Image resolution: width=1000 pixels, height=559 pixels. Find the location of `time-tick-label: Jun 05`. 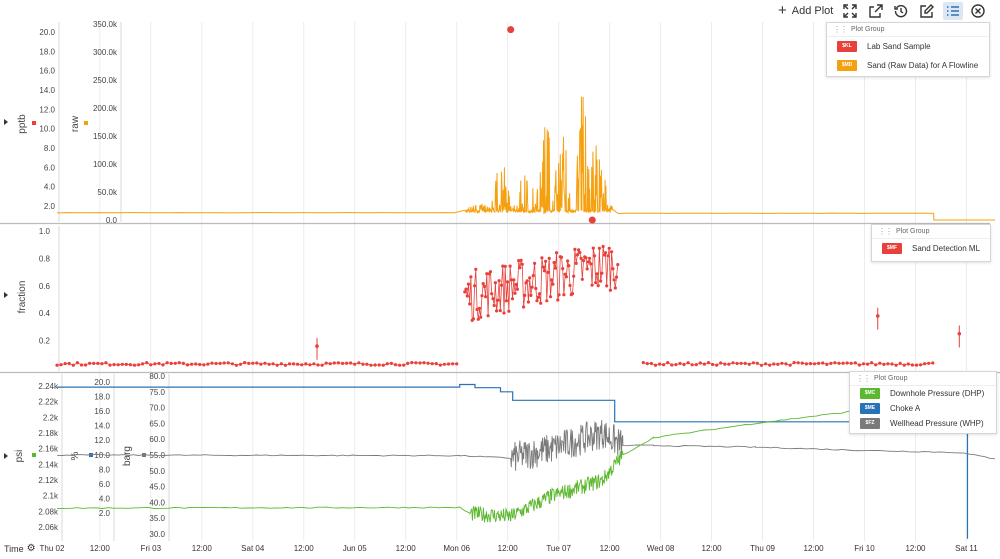

time-tick-label: Jun 05 is located at coordinates (354, 548).